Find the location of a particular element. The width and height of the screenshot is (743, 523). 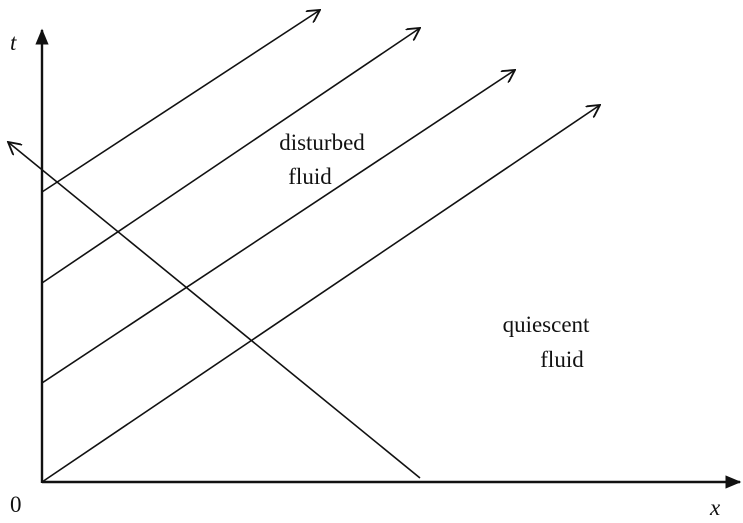

t-label: t is located at coordinates (13, 42).